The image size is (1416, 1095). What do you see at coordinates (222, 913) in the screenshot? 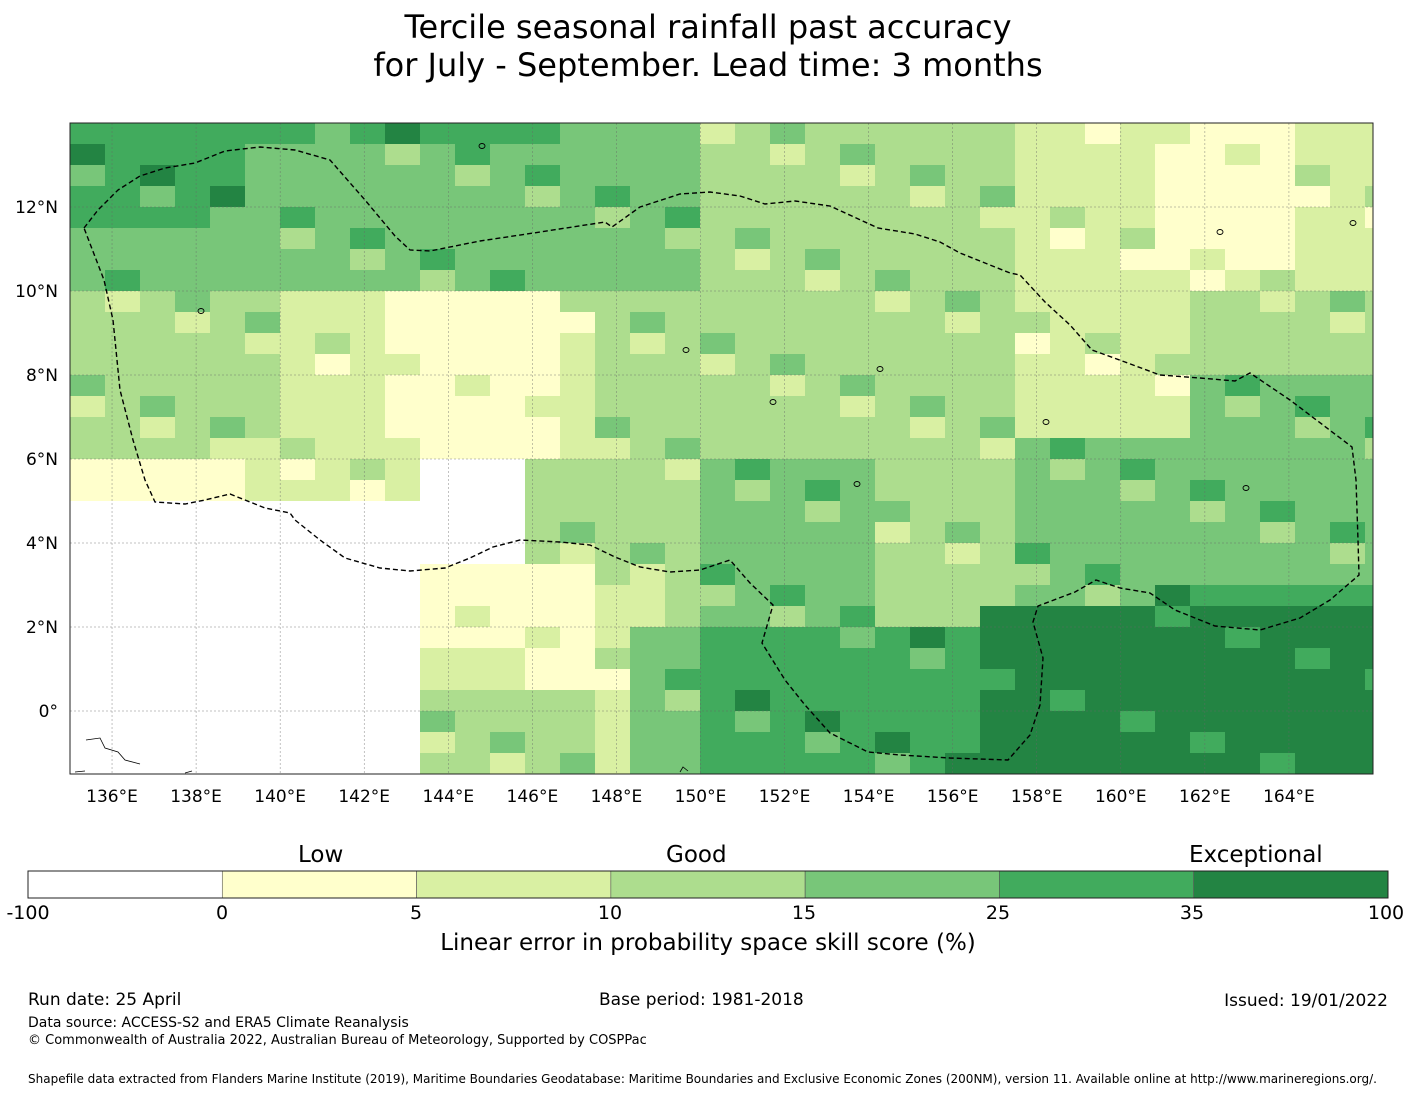
I see `cbar-tick-1: 0` at bounding box center [222, 913].